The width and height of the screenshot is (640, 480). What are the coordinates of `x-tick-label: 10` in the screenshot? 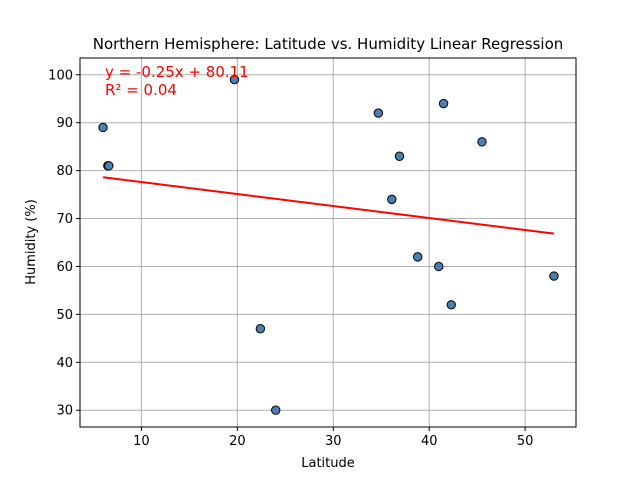 It's located at (141, 441).